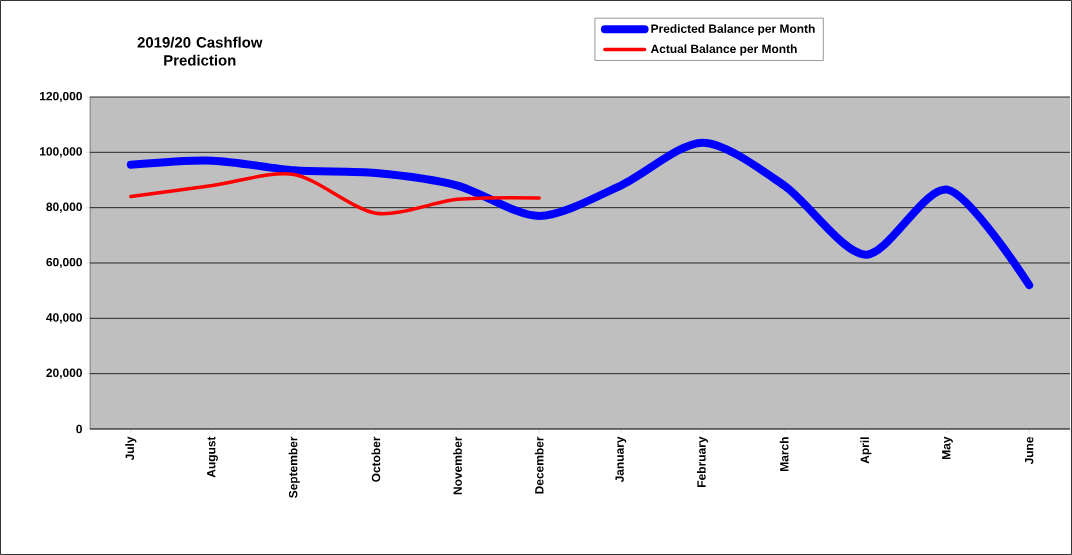  I want to click on x-tick-label: April, so click(866, 450).